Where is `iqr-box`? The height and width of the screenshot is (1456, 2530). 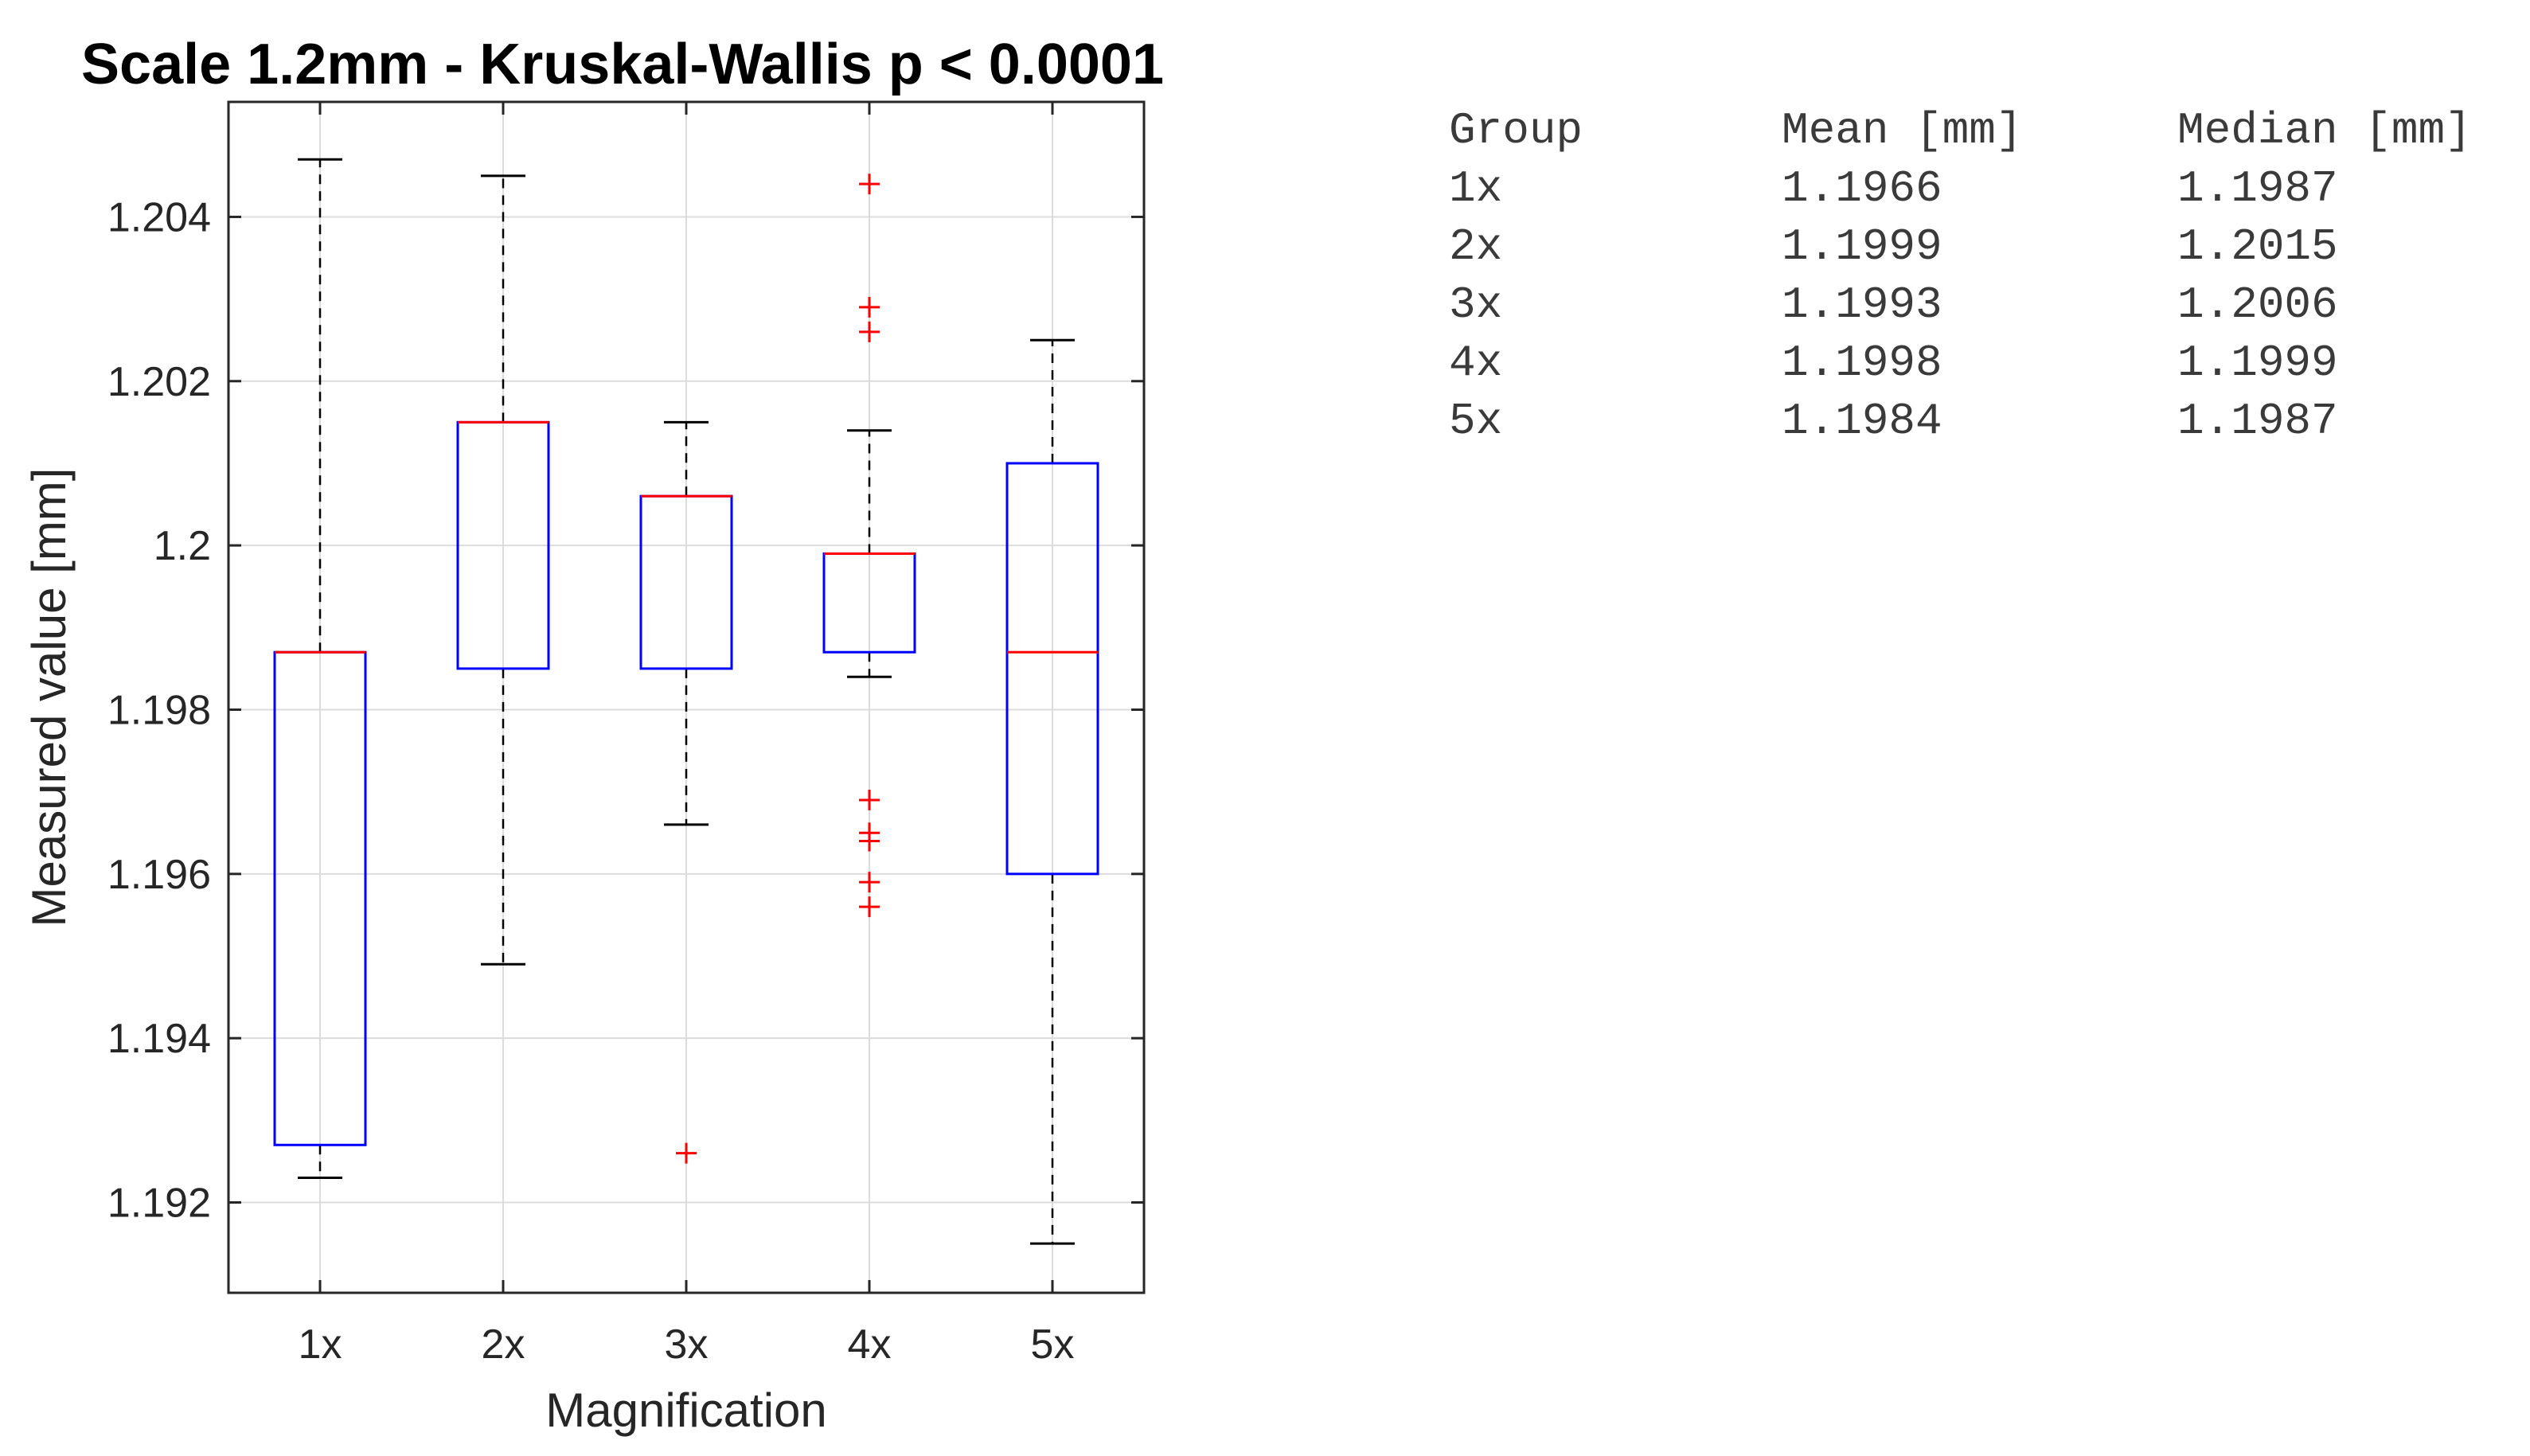
iqr-box is located at coordinates (1052, 669).